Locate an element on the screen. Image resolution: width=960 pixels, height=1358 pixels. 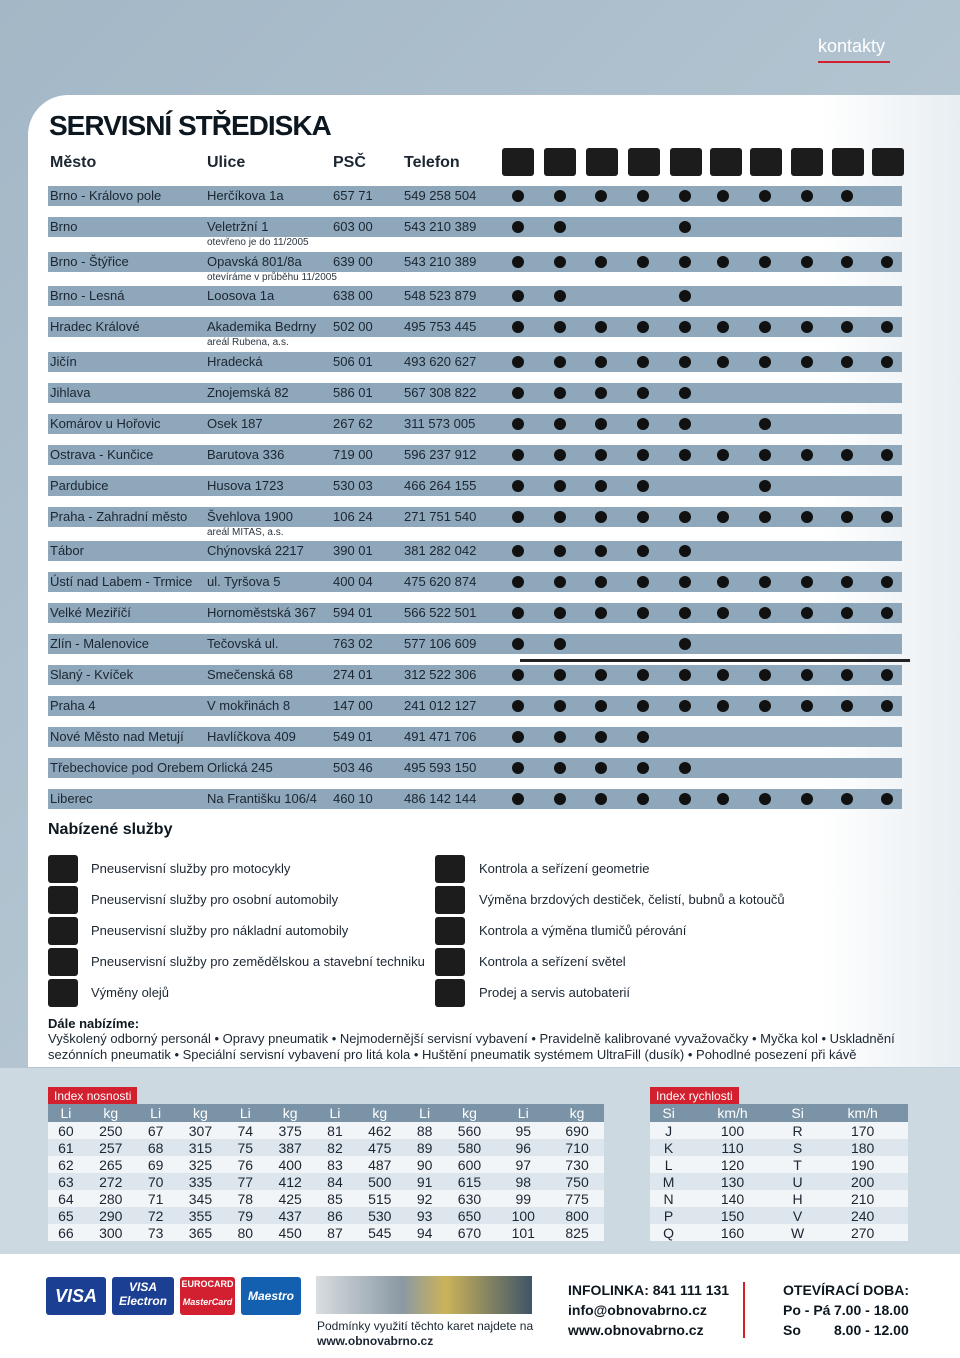
table-cell: 487 is located at coordinates (379, 1164).